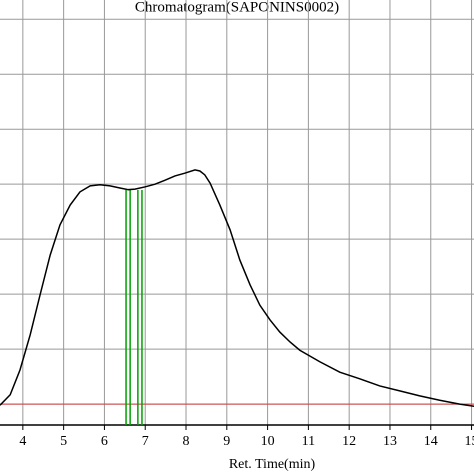 The height and width of the screenshot is (474, 474). I want to click on x-tick-label: 4, so click(22, 441).